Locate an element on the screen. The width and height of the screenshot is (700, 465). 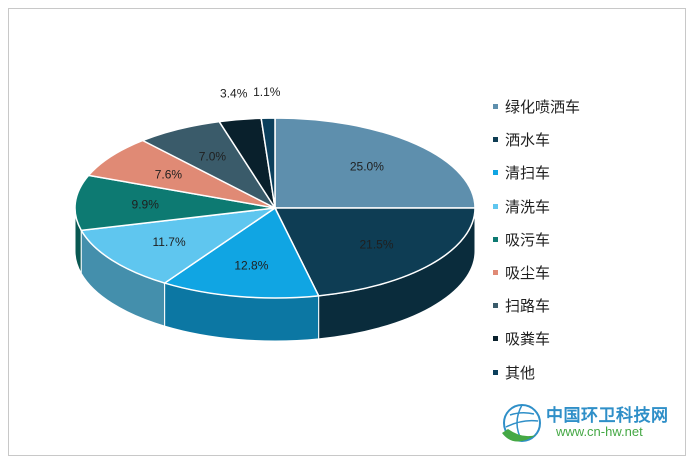
watermark: 中国环卫科技网 www.cn-hw.net is located at coordinates (588, 423).